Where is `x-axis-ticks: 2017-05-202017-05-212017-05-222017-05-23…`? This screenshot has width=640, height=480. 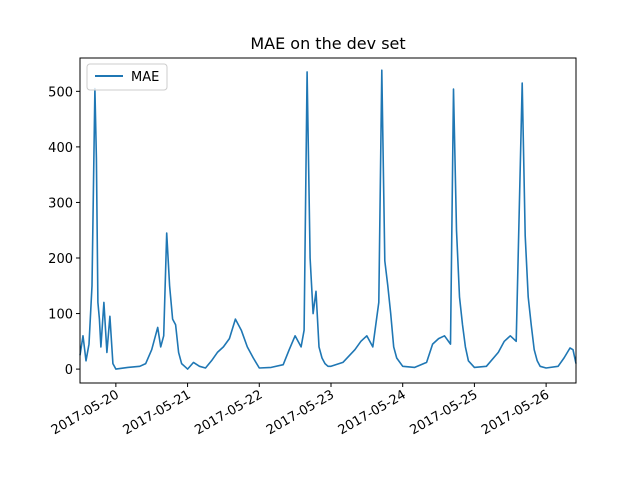
x-axis-ticks: 2017-05-202017-05-212017-05-222017-05-23… is located at coordinates (300, 410).